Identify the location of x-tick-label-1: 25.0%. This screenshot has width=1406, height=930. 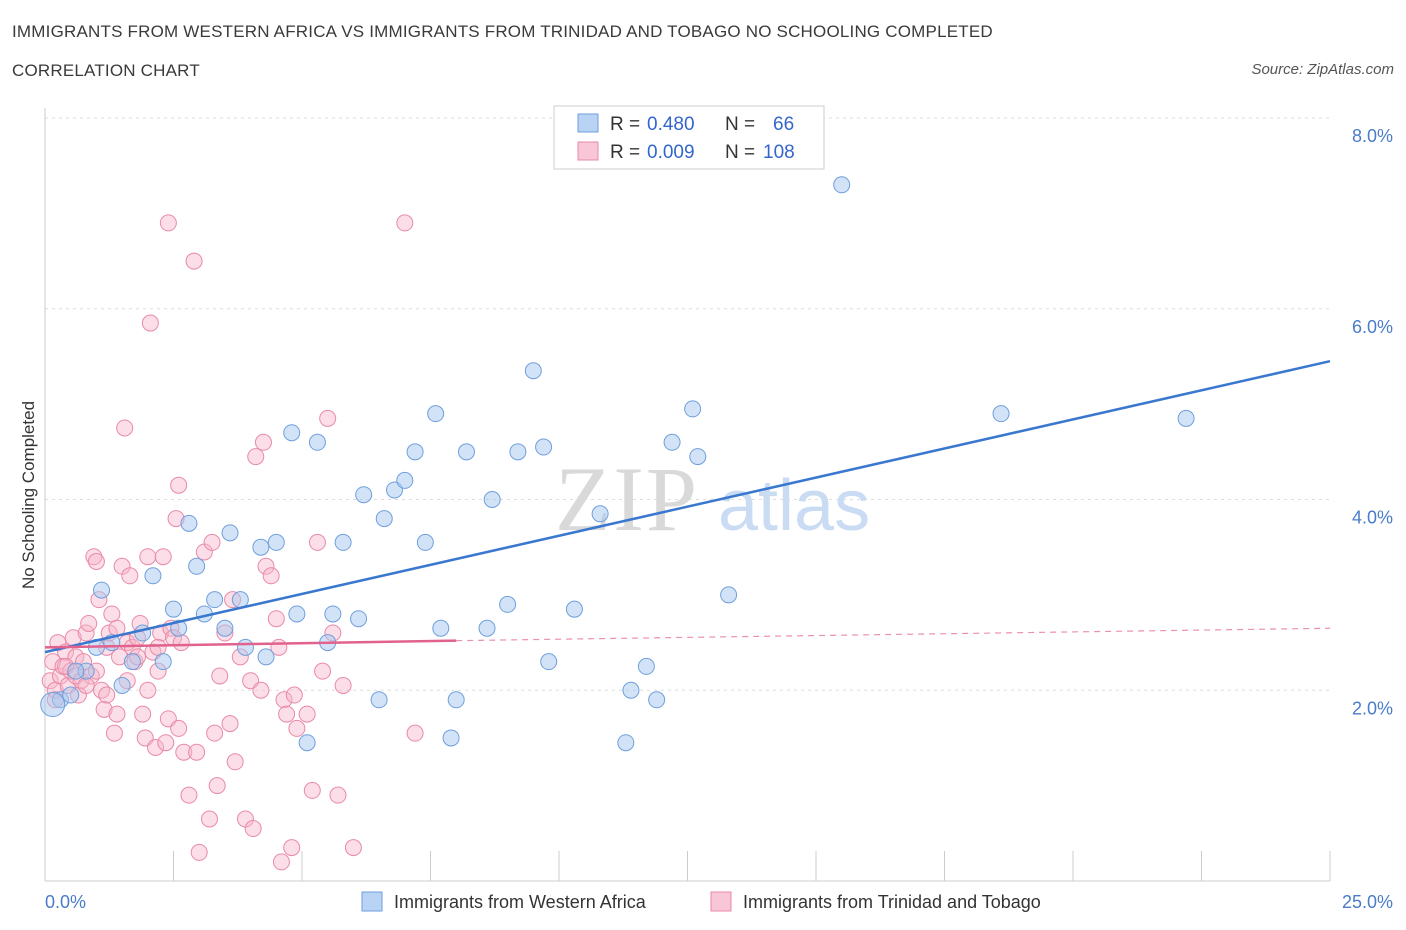
(1367, 902).